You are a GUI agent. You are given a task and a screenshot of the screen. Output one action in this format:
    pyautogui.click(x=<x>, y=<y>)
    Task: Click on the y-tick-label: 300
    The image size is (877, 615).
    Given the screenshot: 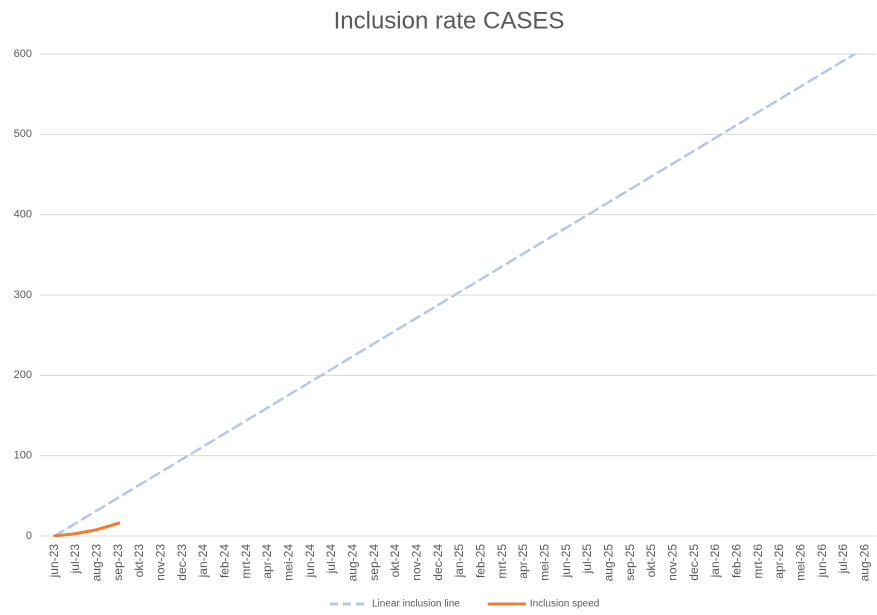 What is the action you would take?
    pyautogui.click(x=23, y=295)
    